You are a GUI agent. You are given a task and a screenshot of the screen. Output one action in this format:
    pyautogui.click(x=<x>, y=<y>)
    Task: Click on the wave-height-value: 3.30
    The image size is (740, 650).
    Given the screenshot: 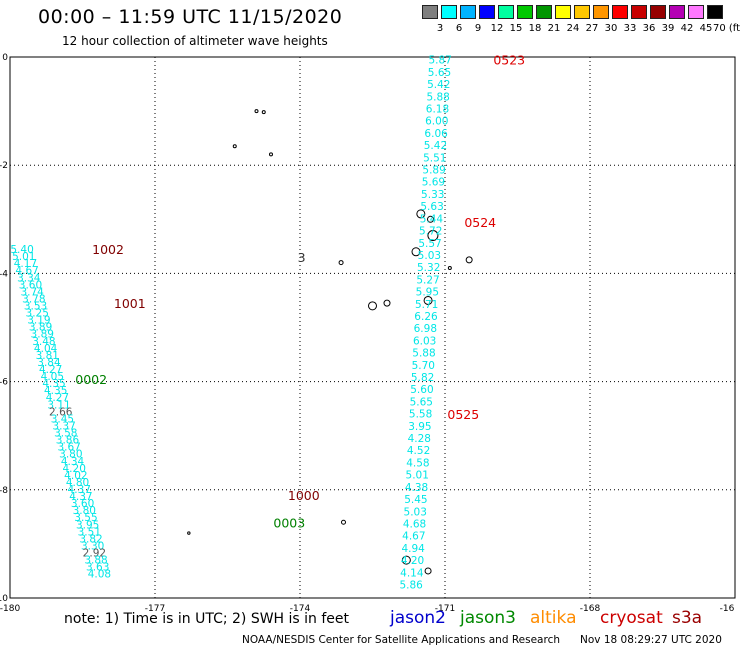 What is the action you would take?
    pyautogui.click(x=92, y=546)
    